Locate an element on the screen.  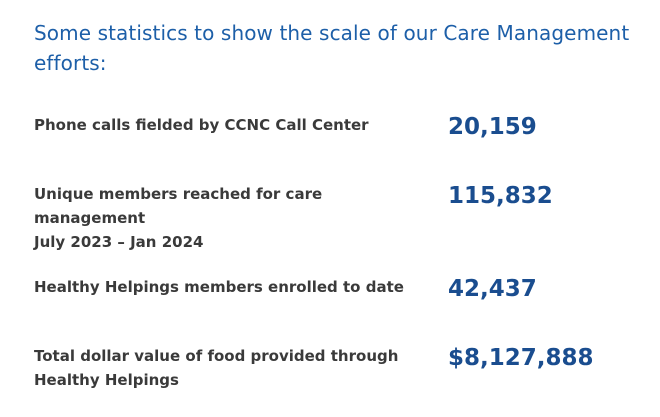
stat-label-line: Phone calls fielded by CCNC Call Center is located at coordinates (201, 125).